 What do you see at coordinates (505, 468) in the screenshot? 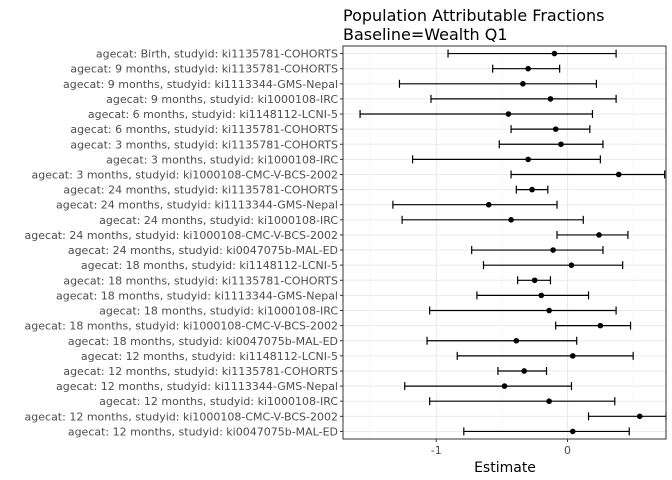
I see `x-axis-title: Estimate` at bounding box center [505, 468].